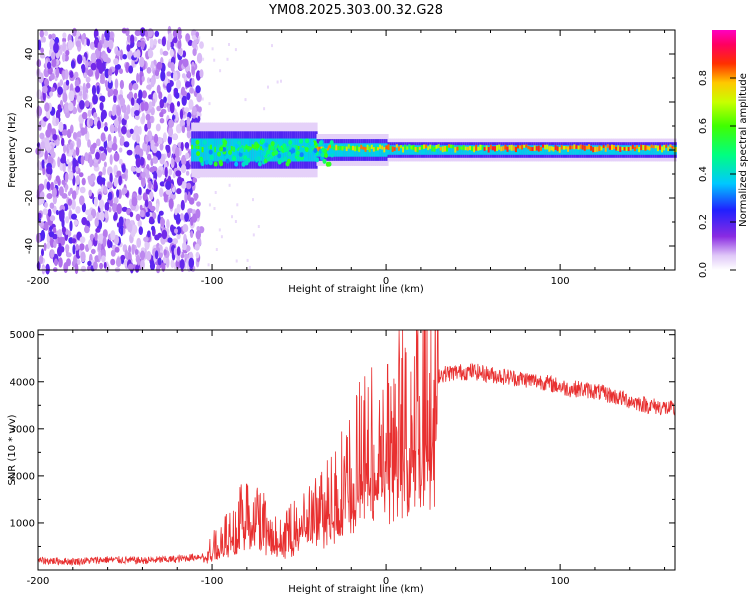 The image size is (750, 600). Describe the element at coordinates (703, 174) in the screenshot. I see `colorbar-tick-label: 0.4` at that location.